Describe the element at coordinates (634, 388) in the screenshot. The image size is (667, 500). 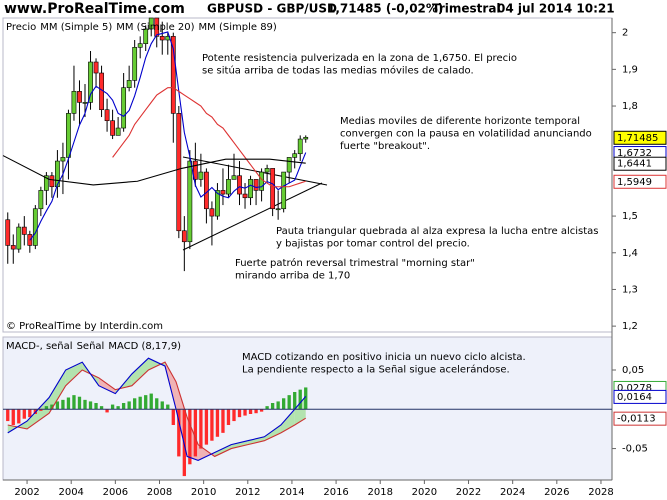
I see `value-label: 0,0278` at that location.